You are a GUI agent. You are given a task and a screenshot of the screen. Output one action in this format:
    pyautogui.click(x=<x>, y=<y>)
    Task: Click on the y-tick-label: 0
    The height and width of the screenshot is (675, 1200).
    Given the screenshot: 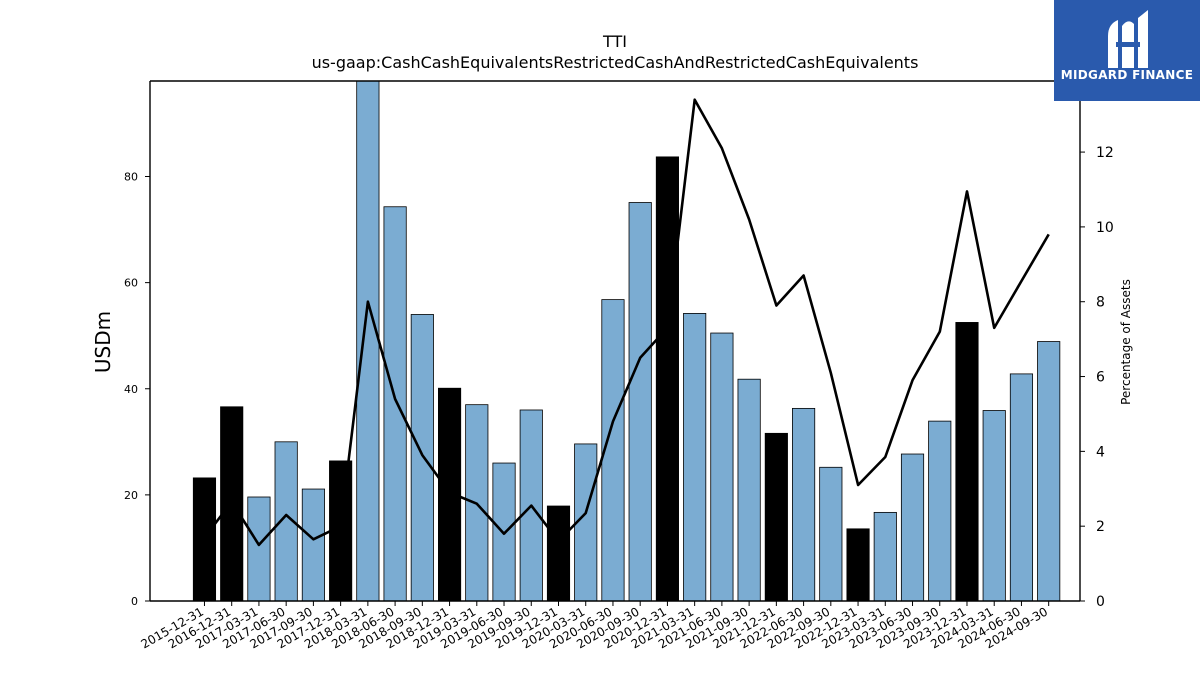 What is the action you would take?
    pyautogui.click(x=134, y=601)
    